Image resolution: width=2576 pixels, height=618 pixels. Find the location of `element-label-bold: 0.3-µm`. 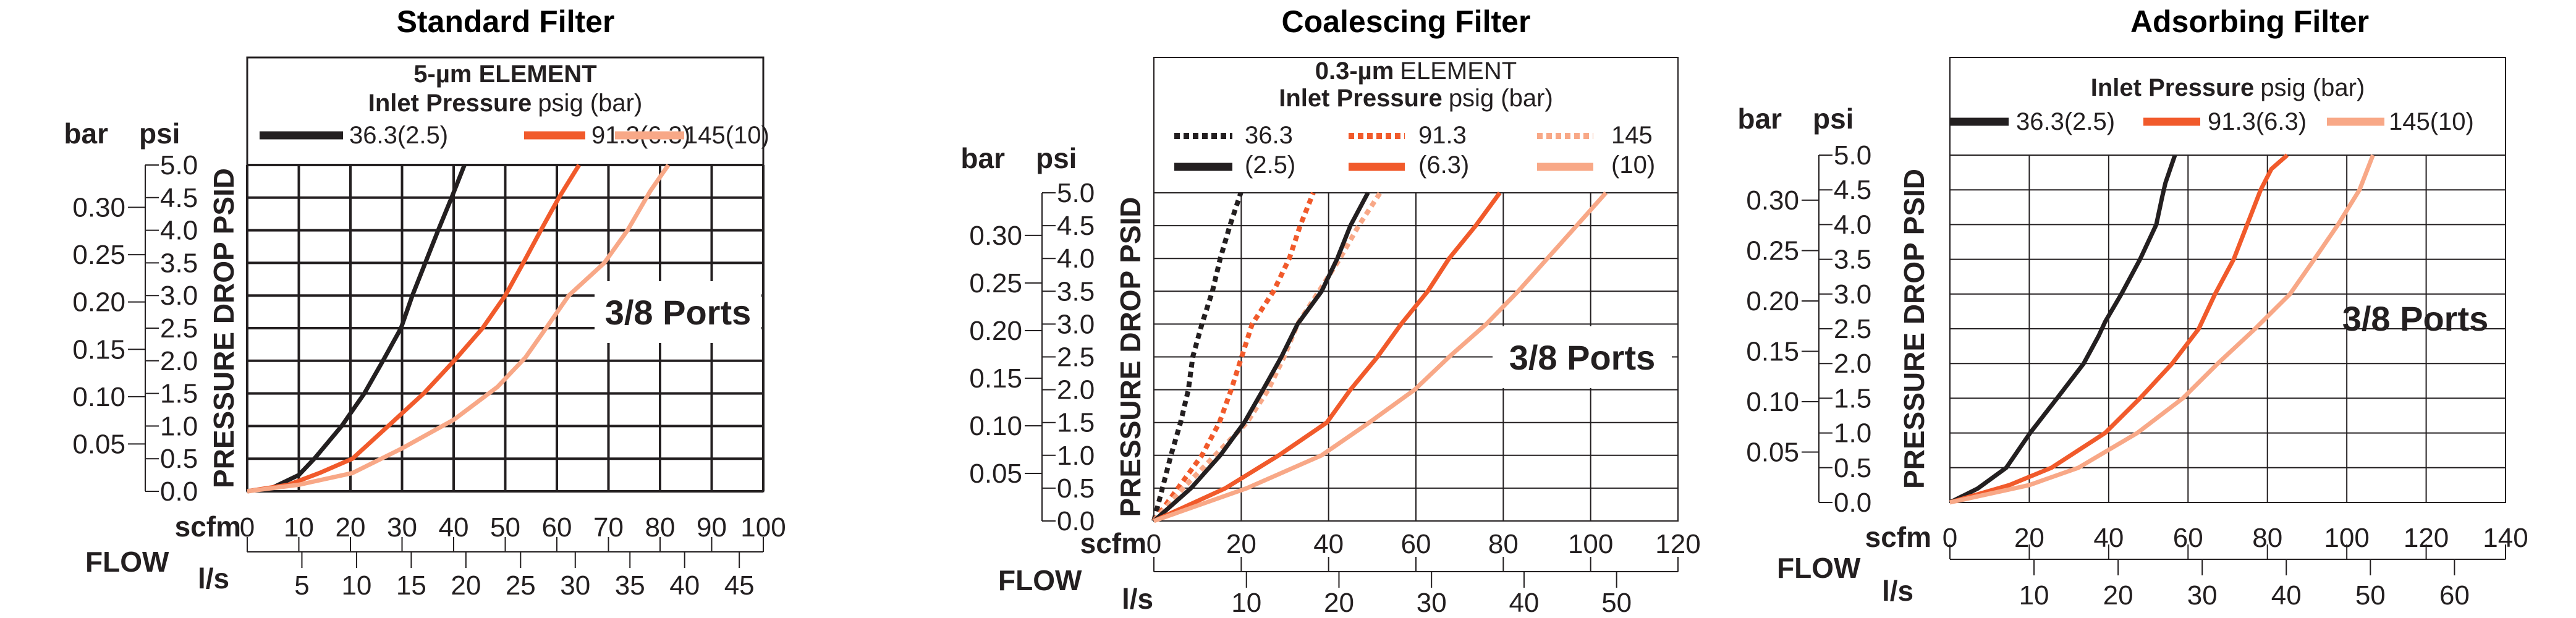

element-label-bold: 0.3-µm is located at coordinates (1354, 71).